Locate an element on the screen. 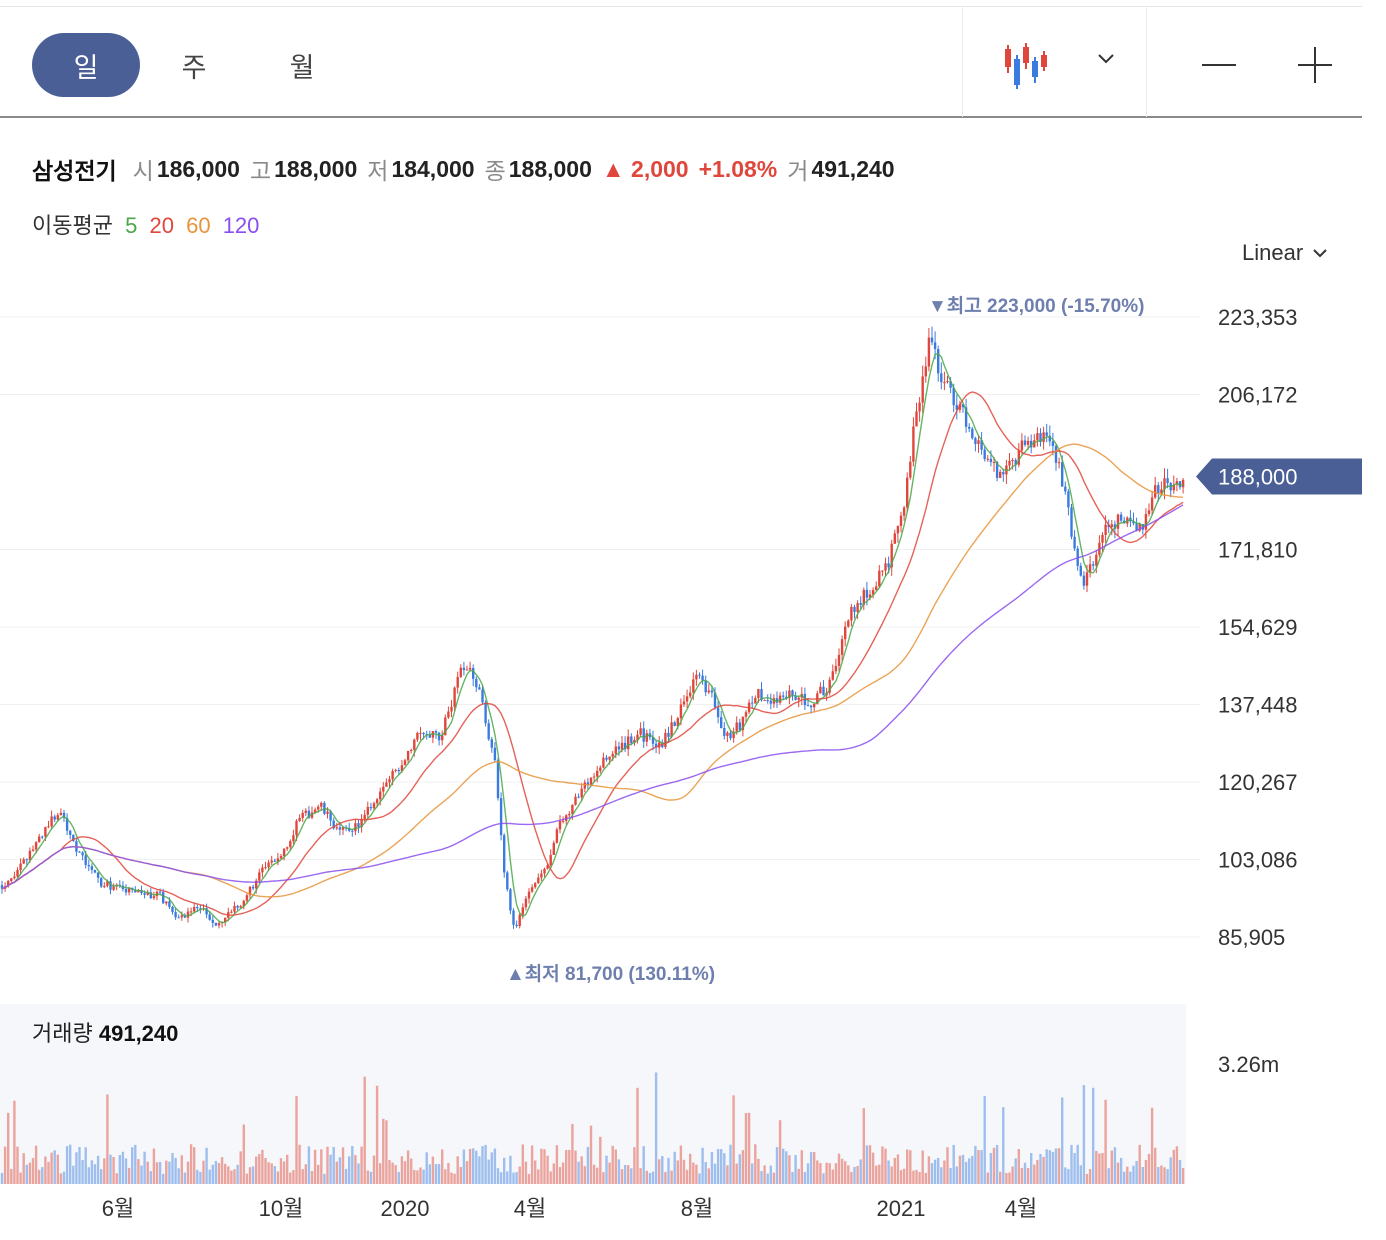 The width and height of the screenshot is (1386, 1240). y-tick-label: 154,629 is located at coordinates (1258, 627).